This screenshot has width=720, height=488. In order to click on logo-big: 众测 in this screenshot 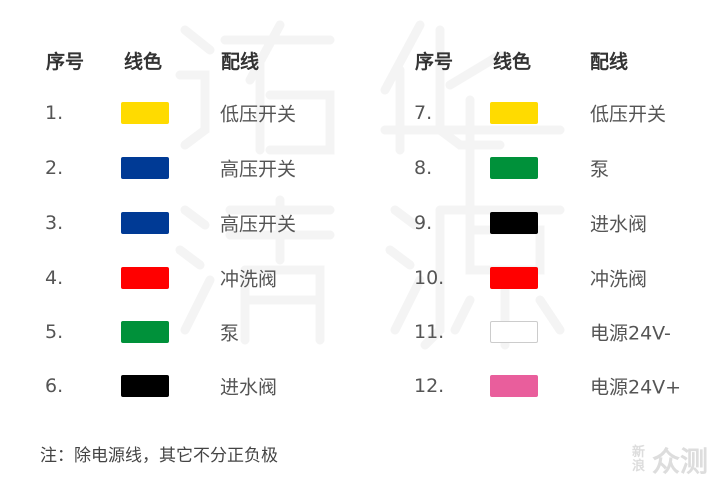, I will do `click(680, 461)`.